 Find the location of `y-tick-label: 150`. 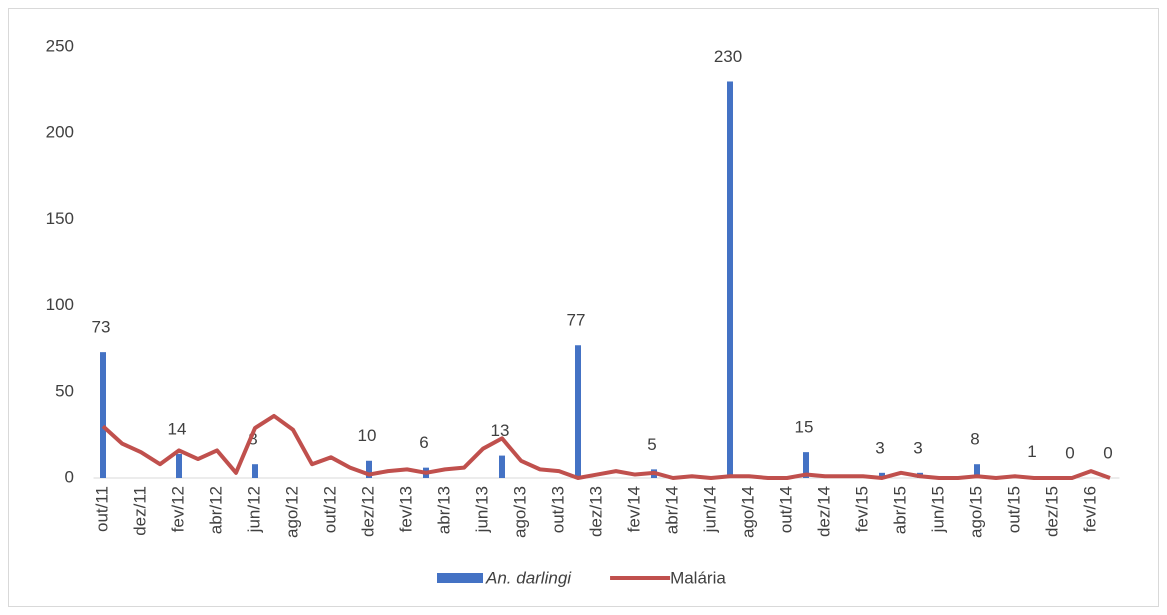

y-tick-label: 150 is located at coordinates (60, 218).